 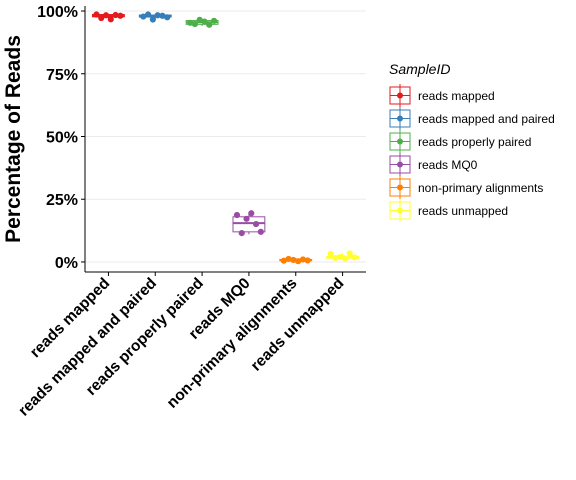 What do you see at coordinates (70, 318) in the screenshot?
I see `x-tick-label: reads mapped` at bounding box center [70, 318].